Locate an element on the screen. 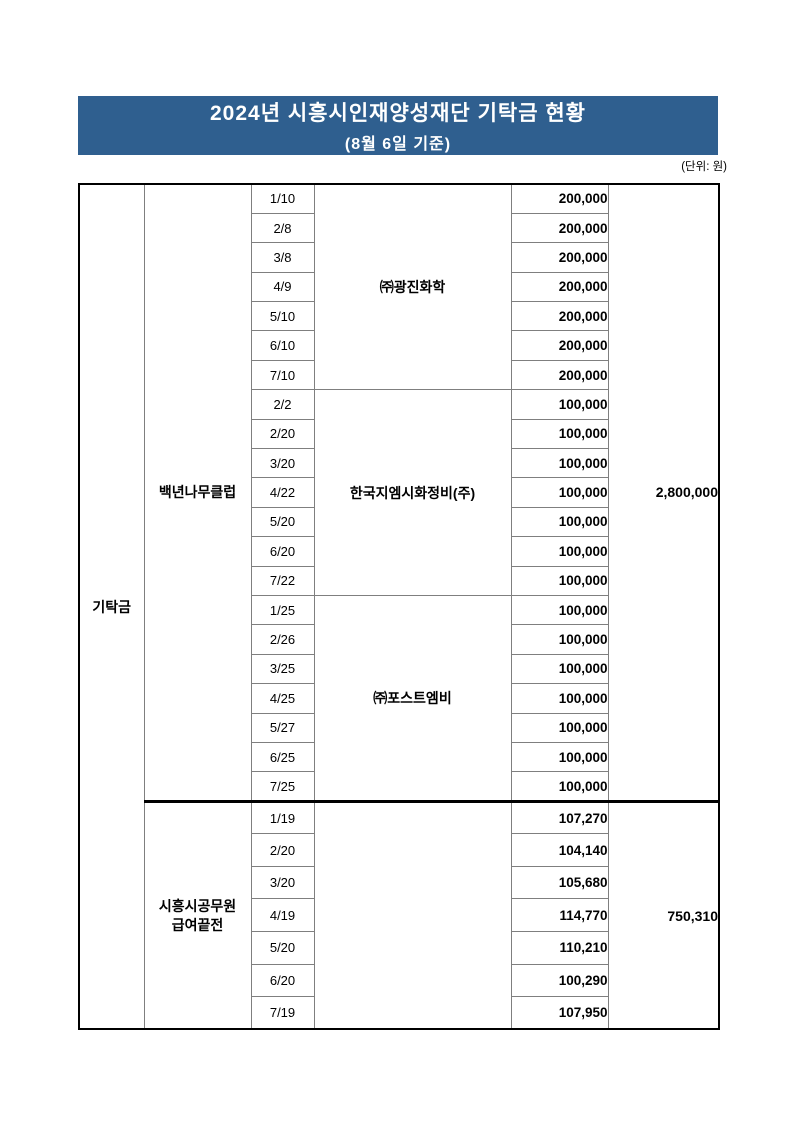 The height and width of the screenshot is (1123, 793). document-title: 2024년 시흥시인재양성재단 기탁금 현황 is located at coordinates (398, 113).